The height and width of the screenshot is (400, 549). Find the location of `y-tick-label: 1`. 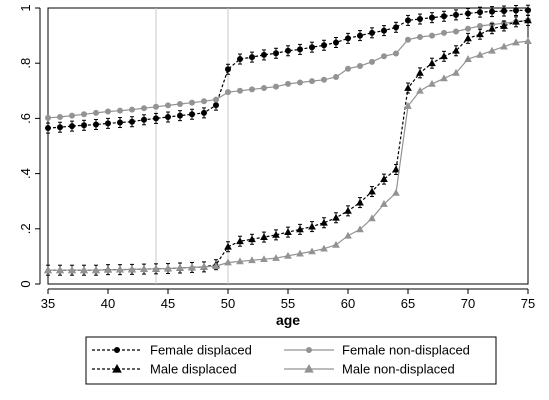

y-tick-label: 1 is located at coordinates (25, 7).